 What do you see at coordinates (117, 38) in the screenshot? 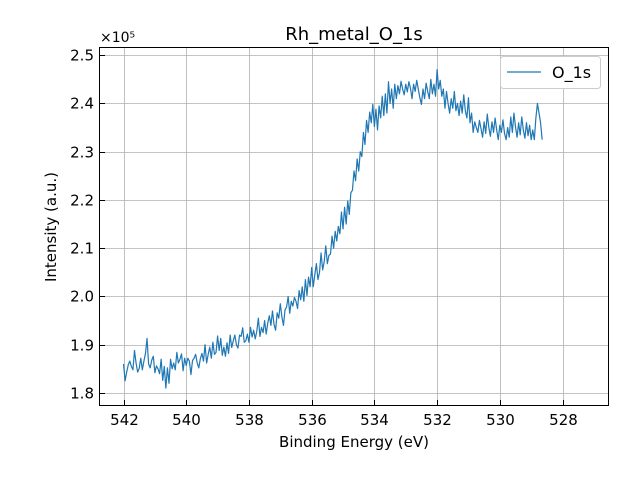
I see `y-axis-multiplier: ×10⁵` at bounding box center [117, 38].